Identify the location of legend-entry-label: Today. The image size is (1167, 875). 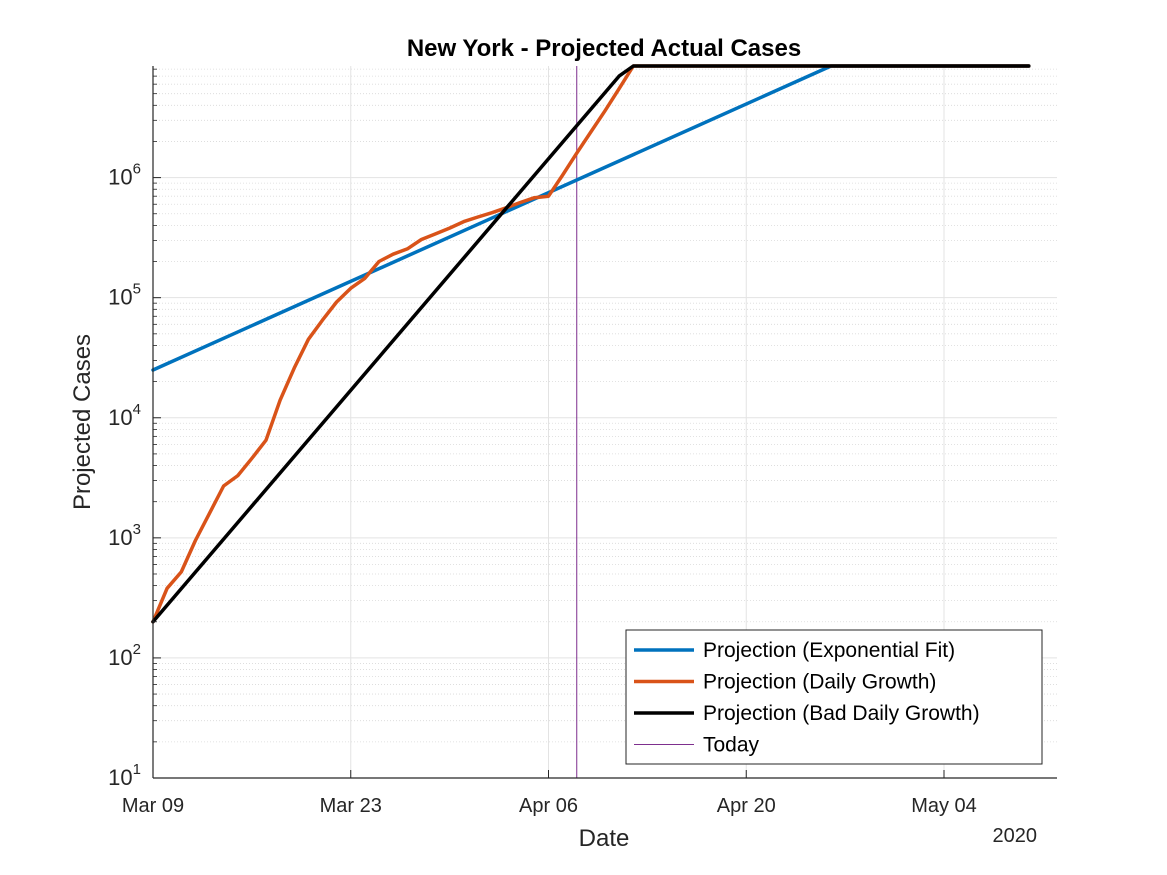
(731, 745).